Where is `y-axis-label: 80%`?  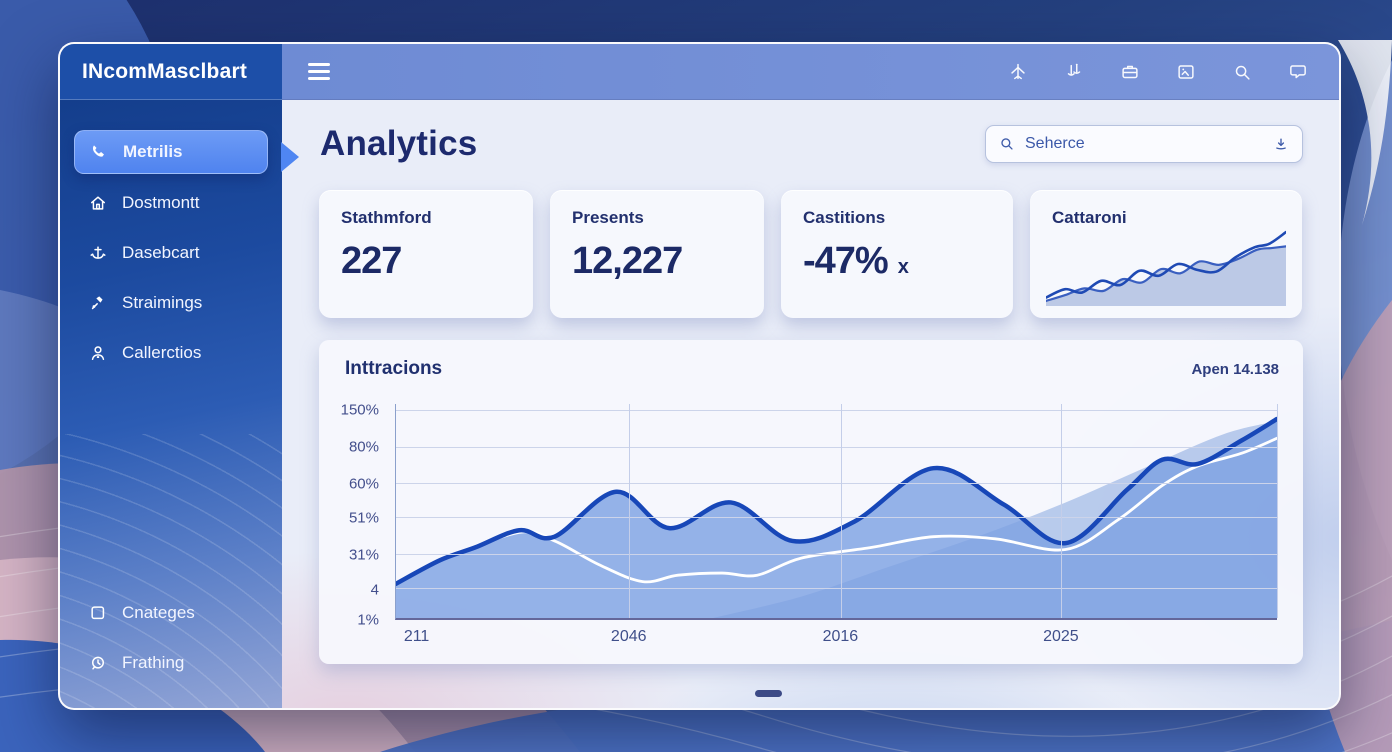
y-axis-label: 80% is located at coordinates (363, 447).